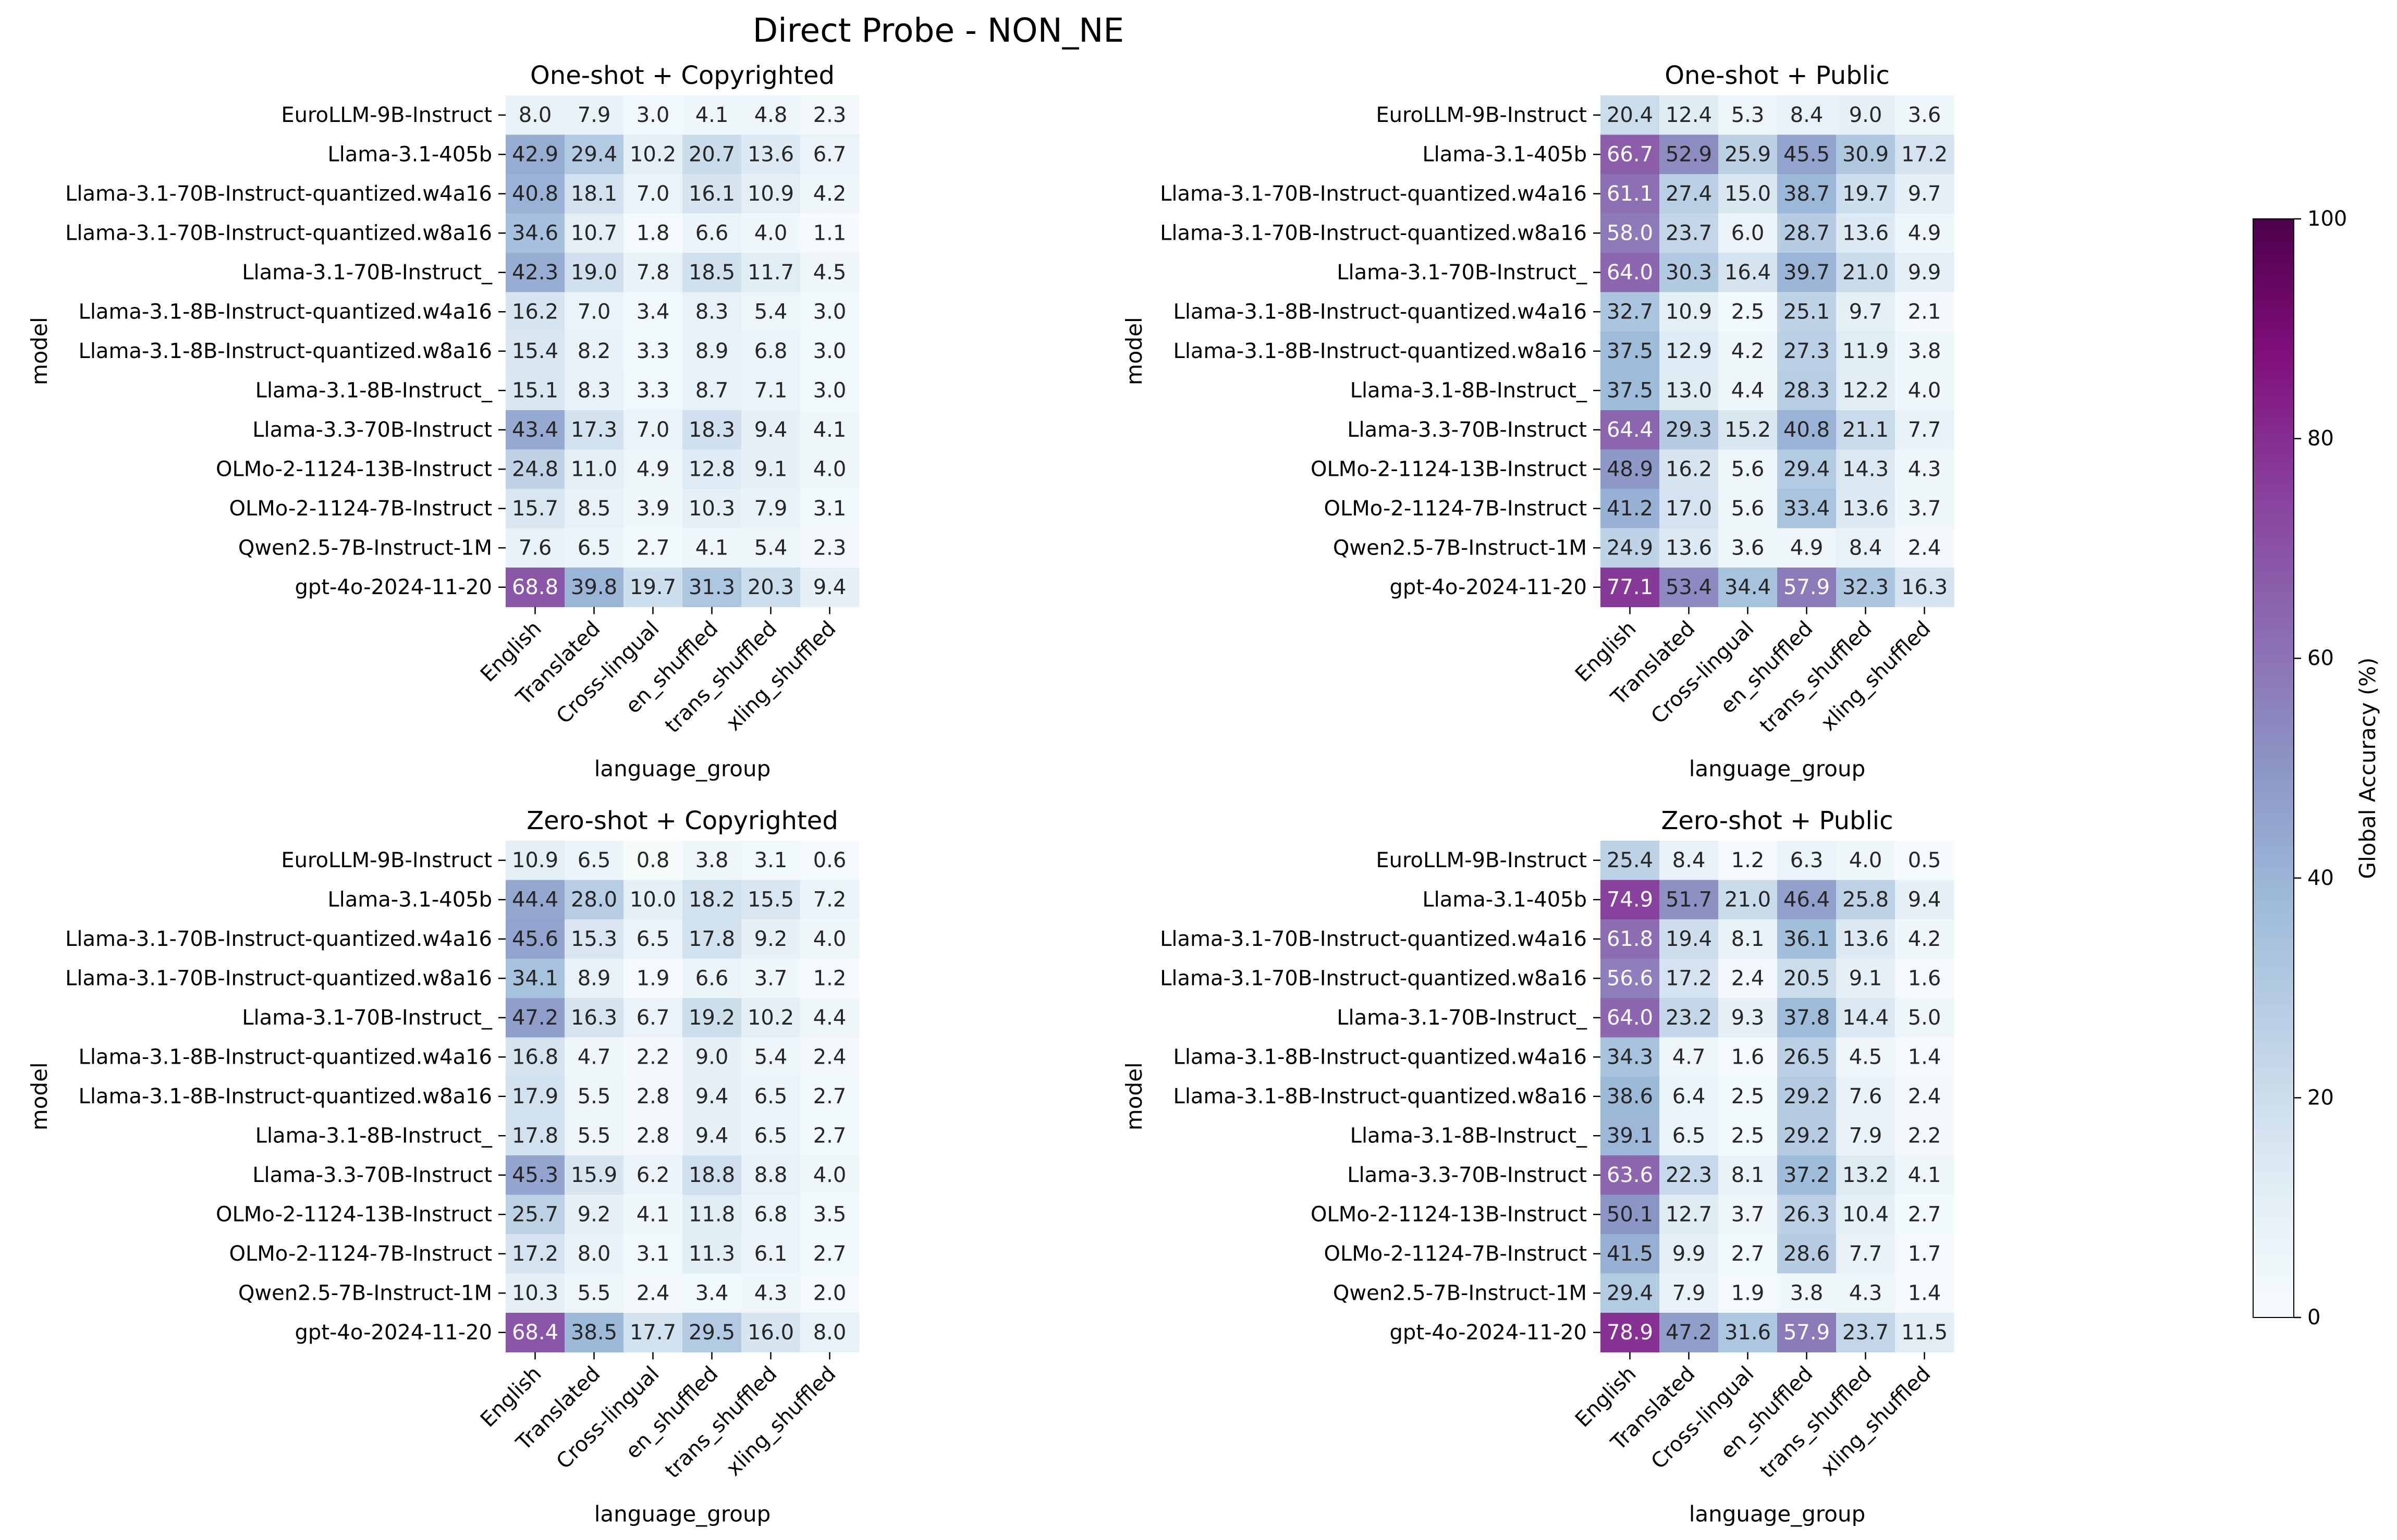  Describe the element at coordinates (1806, 430) in the screenshot. I see `cell-label: 40.8` at that location.